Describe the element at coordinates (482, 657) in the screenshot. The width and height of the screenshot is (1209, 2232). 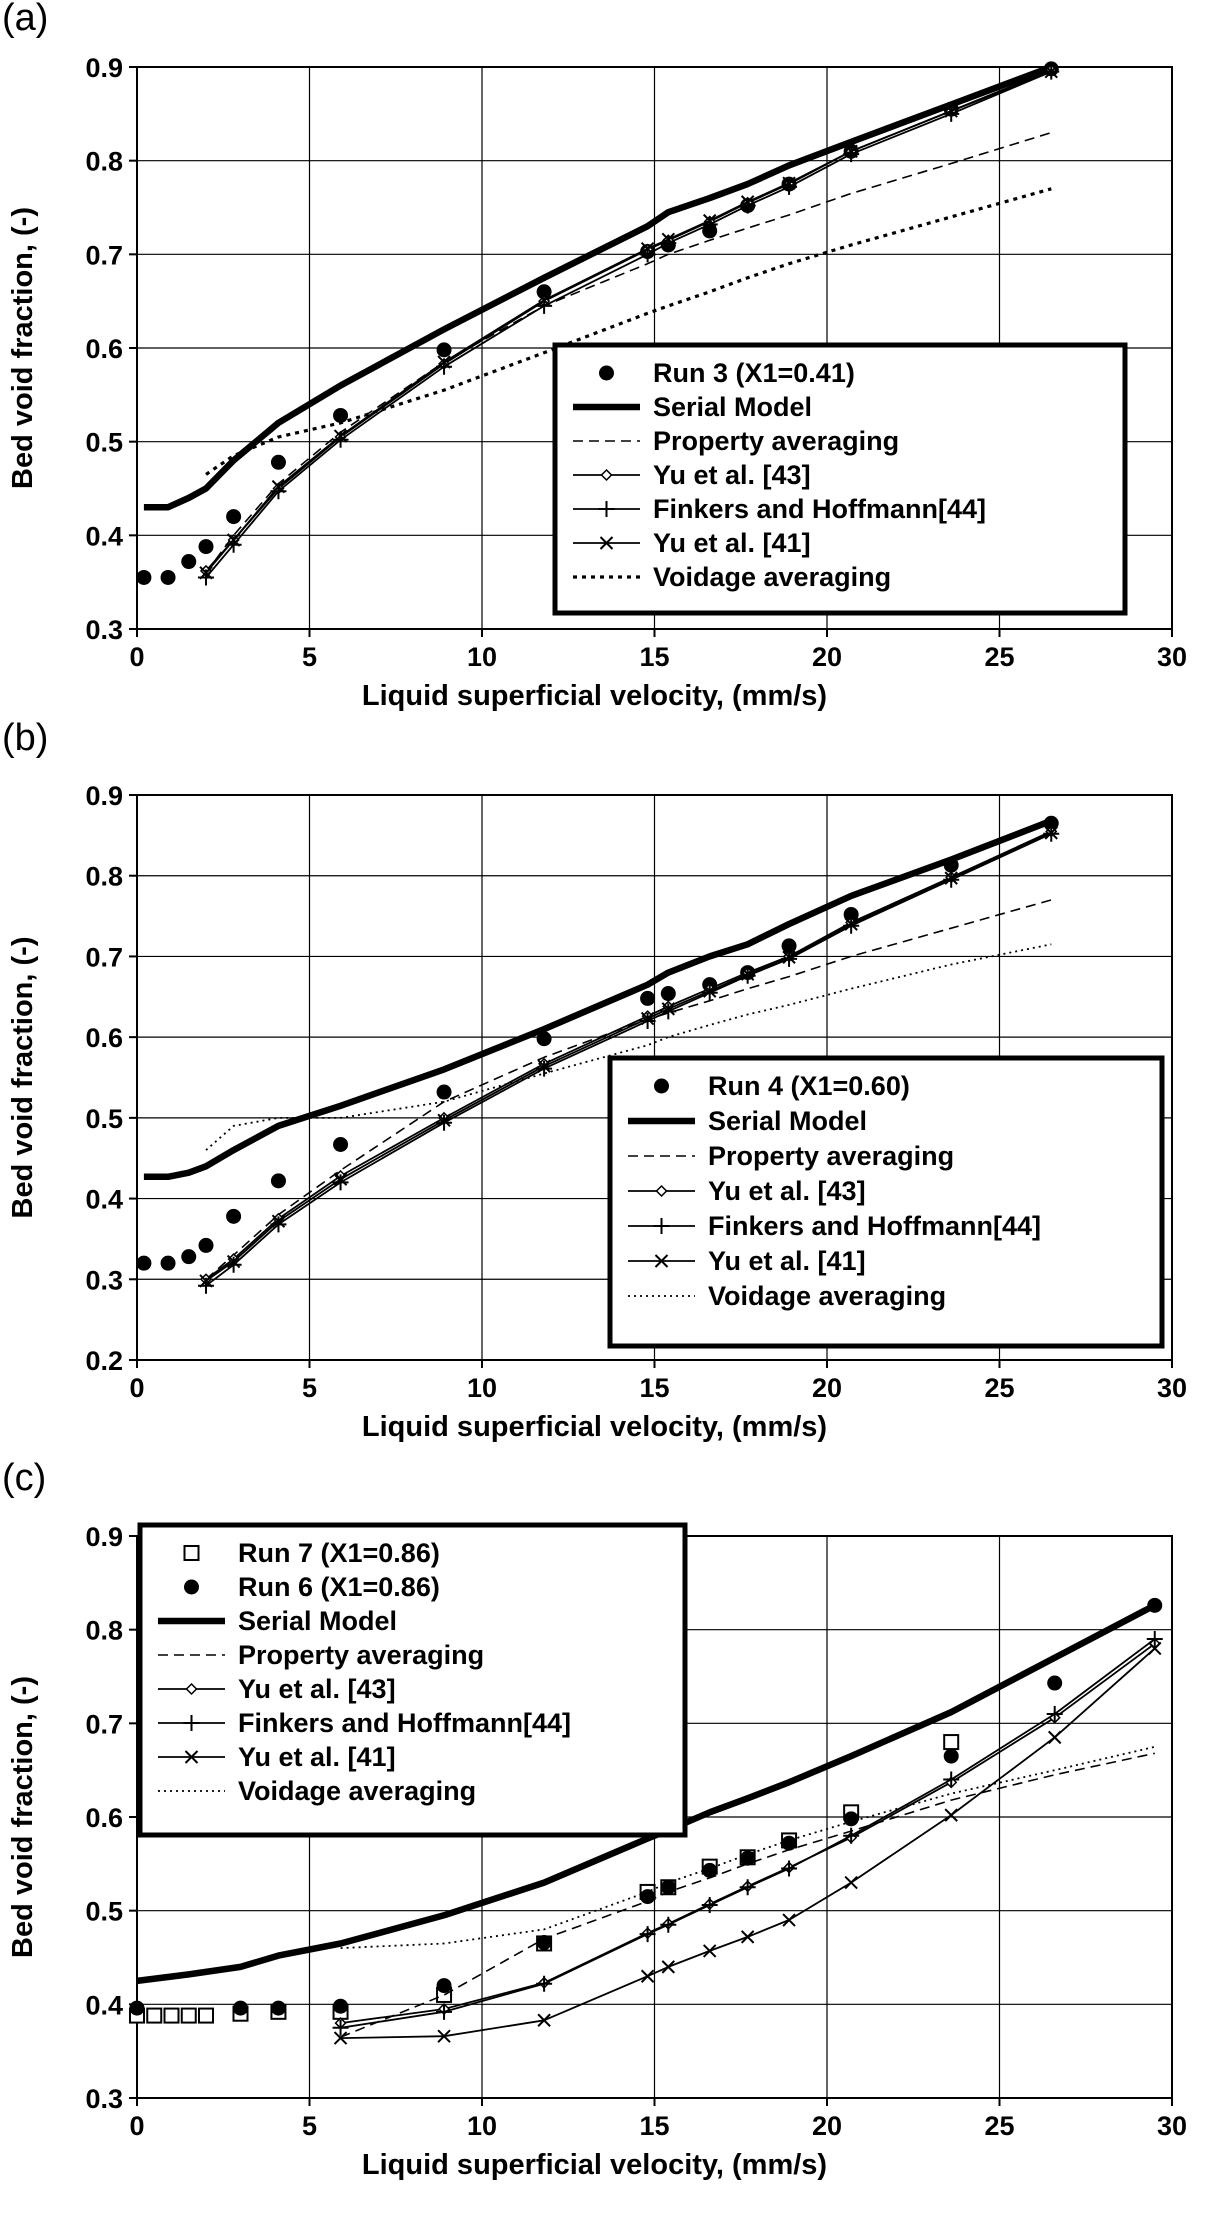
I see `x-tick-label: 10` at that location.